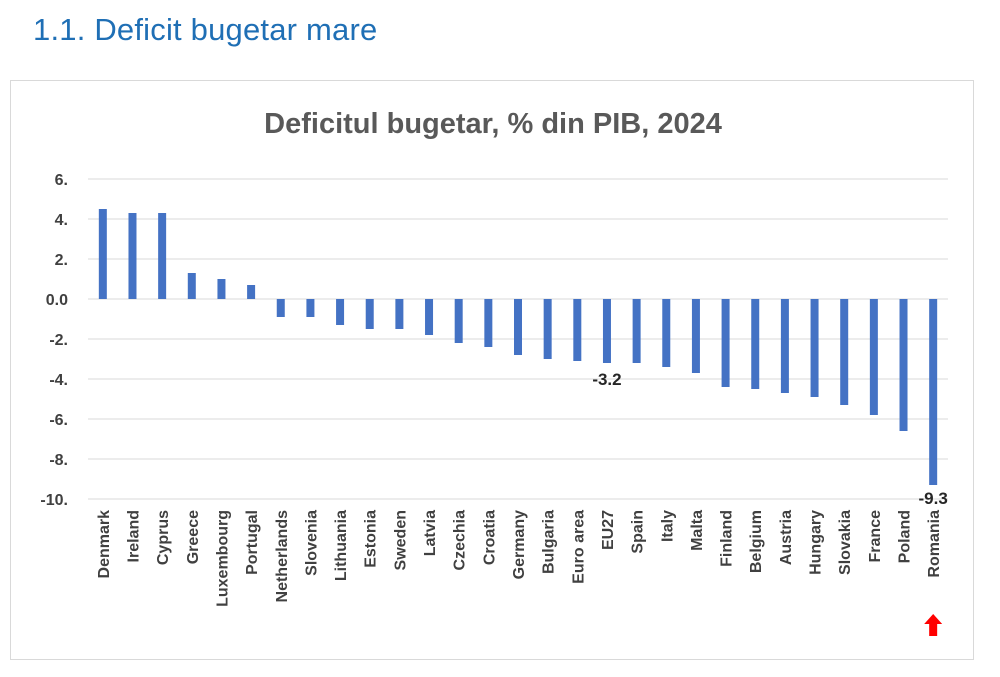 The height and width of the screenshot is (677, 1000). I want to click on x-tick-label: Greece, so click(193, 537).